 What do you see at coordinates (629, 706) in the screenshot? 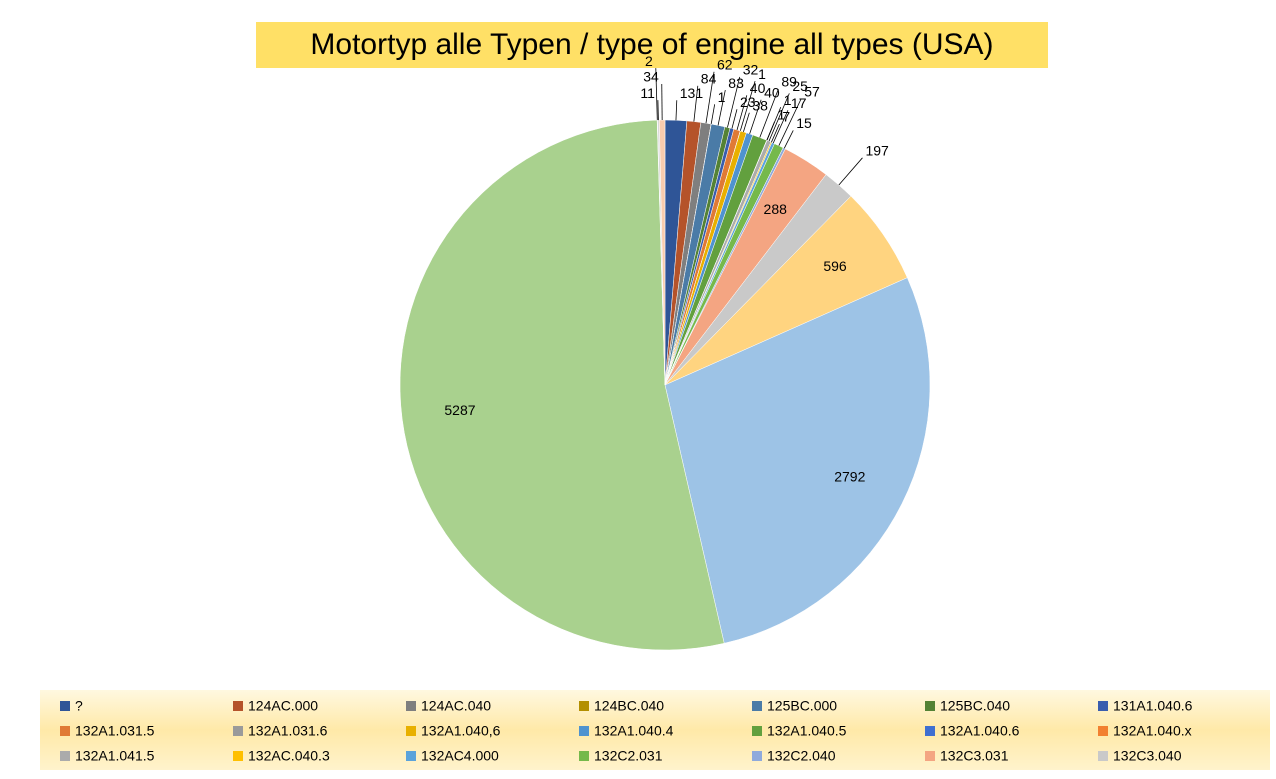
I see `legend-label: 124BC.040` at bounding box center [629, 706].